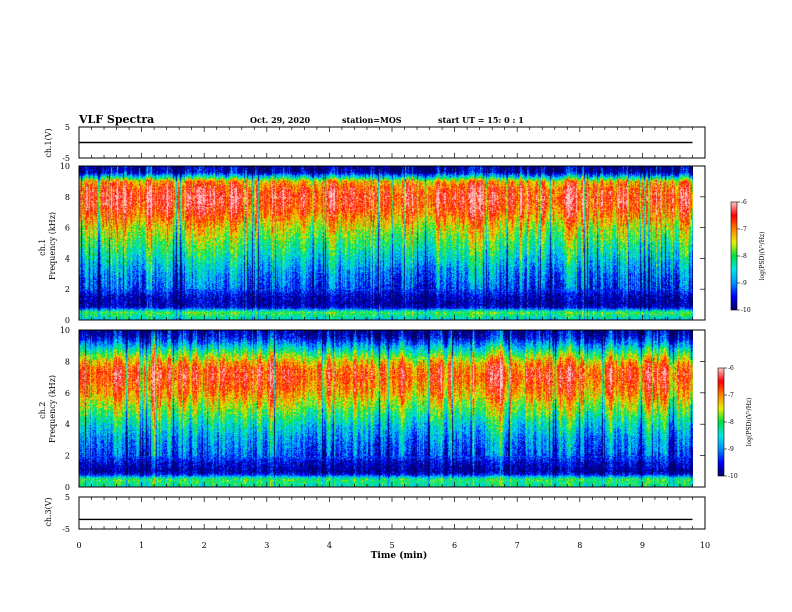  I want to click on ch1-waveform-ylabel: ch.1(V), so click(48, 142).